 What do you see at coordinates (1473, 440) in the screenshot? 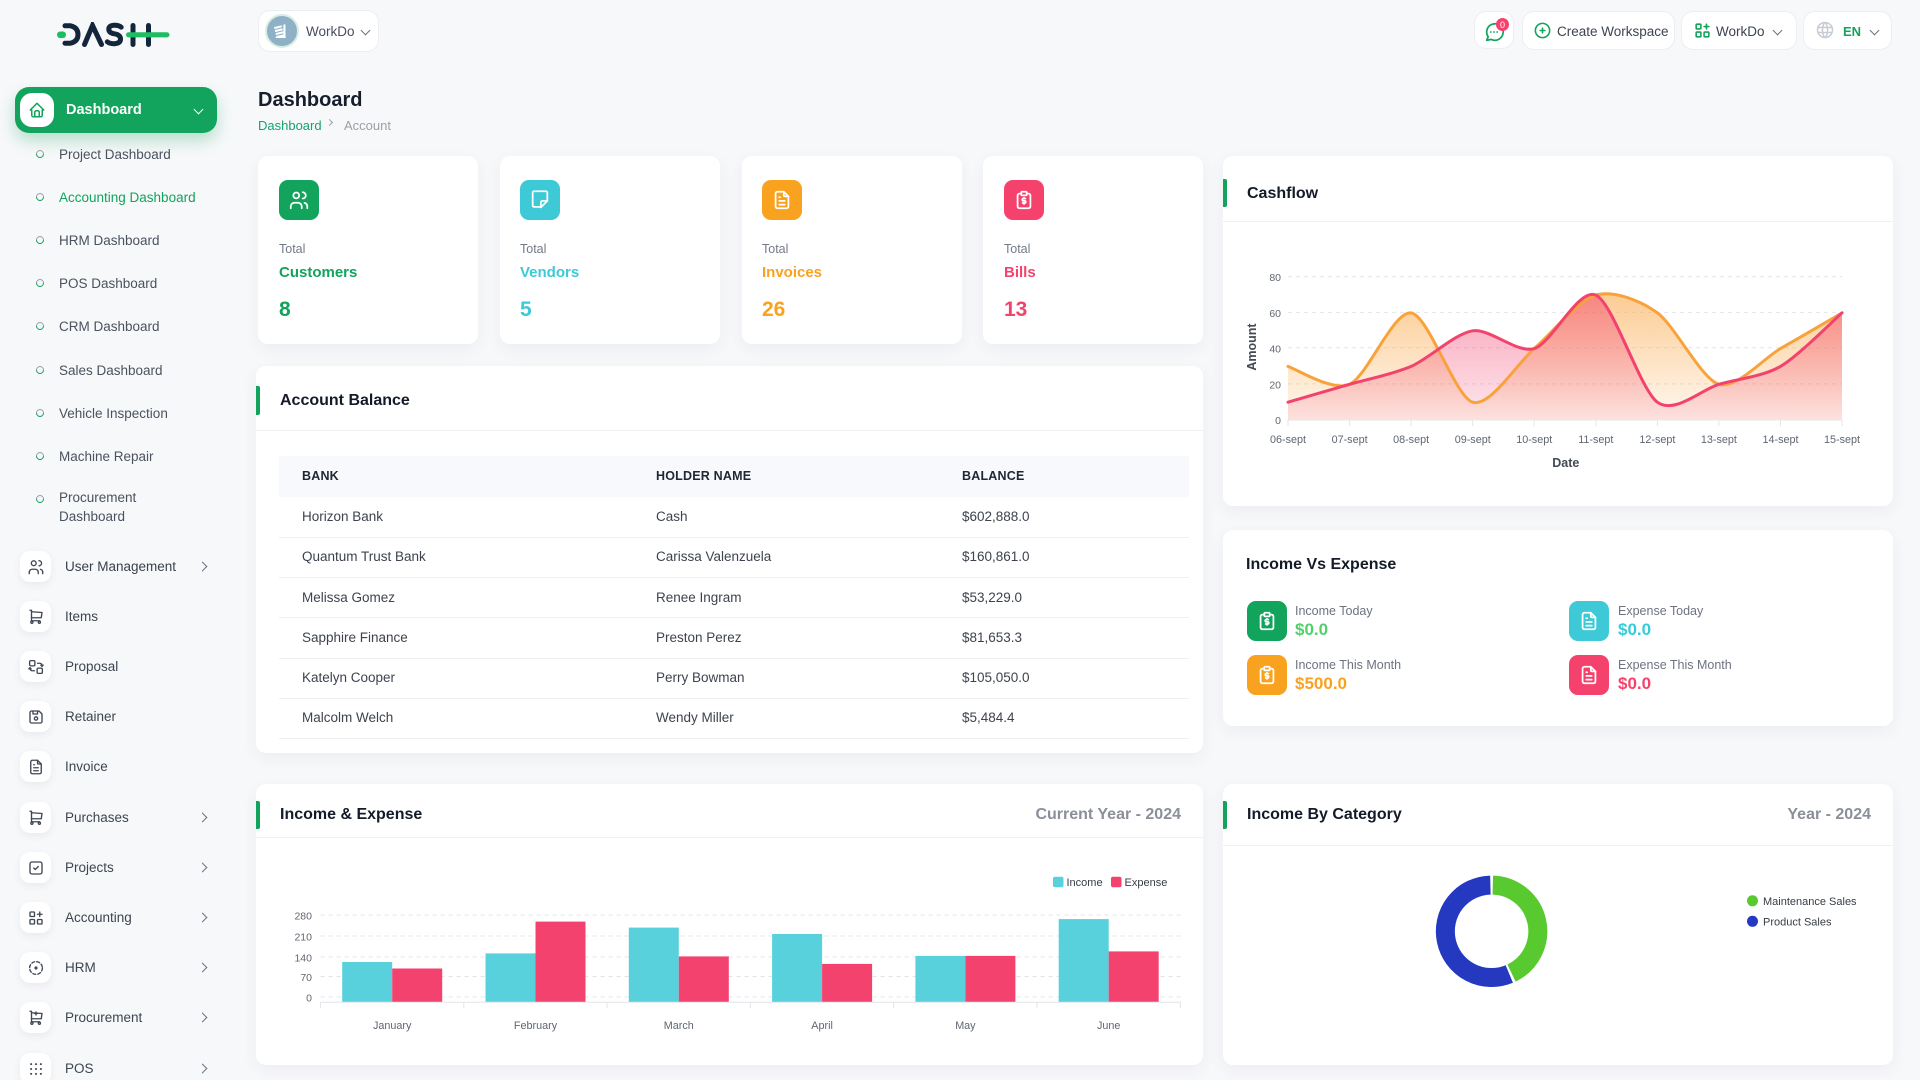
I see `svg-text: 09-sept` at bounding box center [1473, 440].